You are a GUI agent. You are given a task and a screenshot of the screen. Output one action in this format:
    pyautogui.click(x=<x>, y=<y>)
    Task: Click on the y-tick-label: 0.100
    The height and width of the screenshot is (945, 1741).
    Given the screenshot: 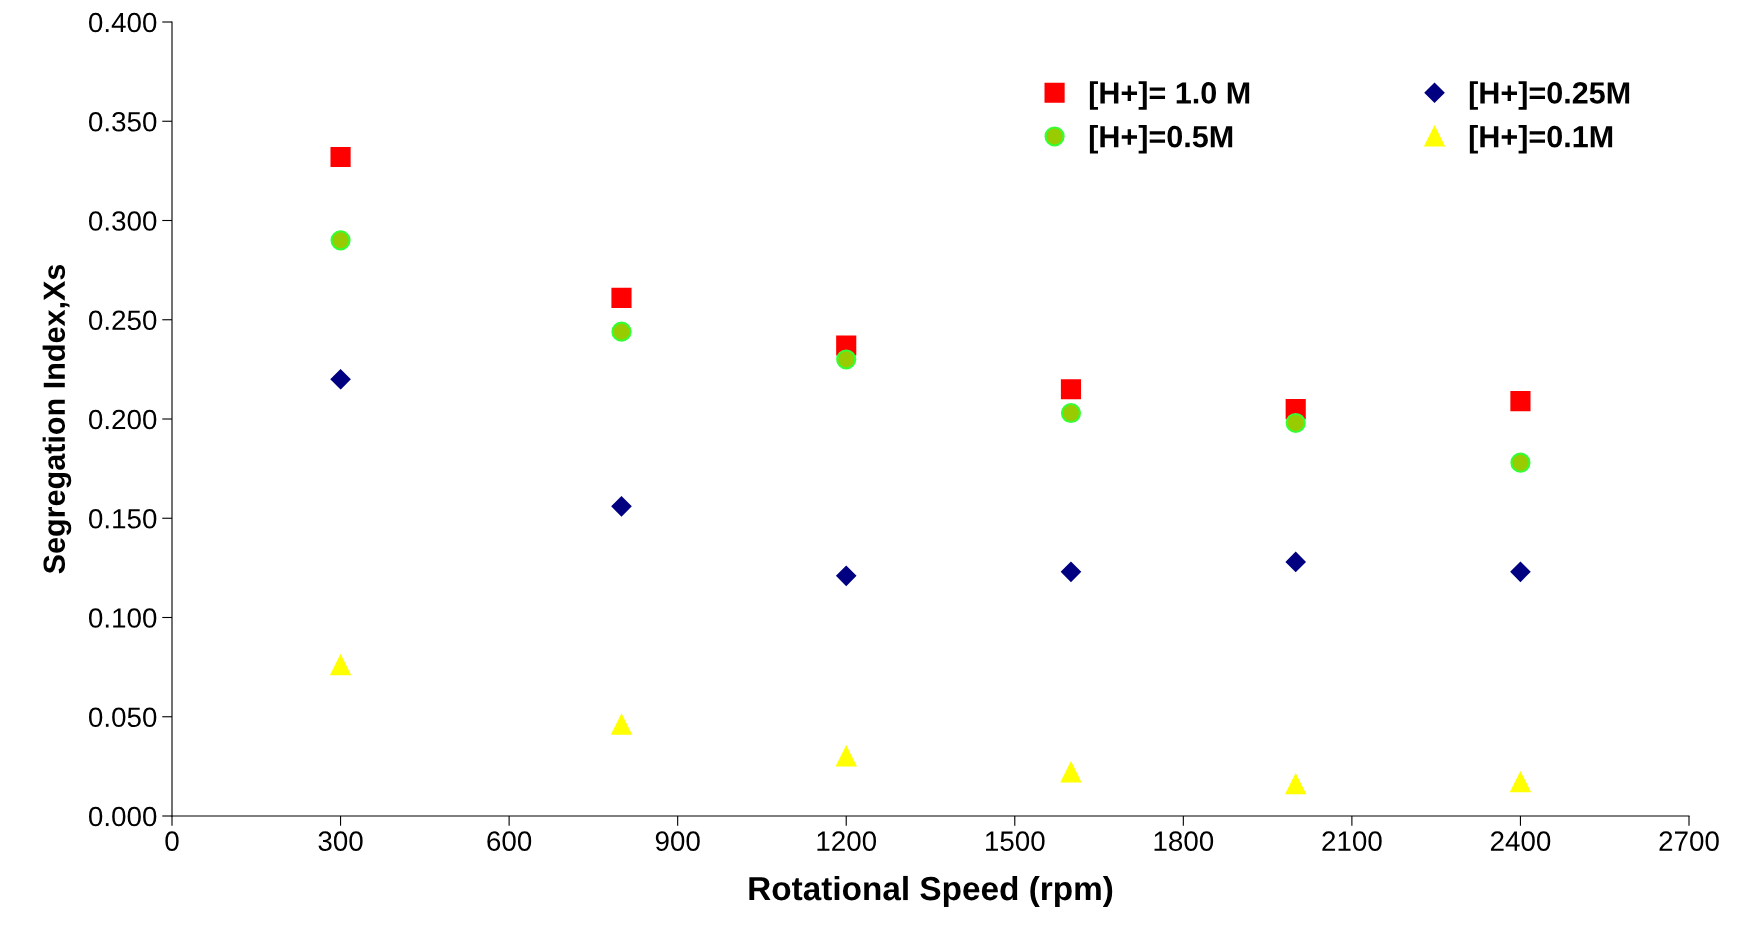 What is the action you would take?
    pyautogui.click(x=123, y=618)
    